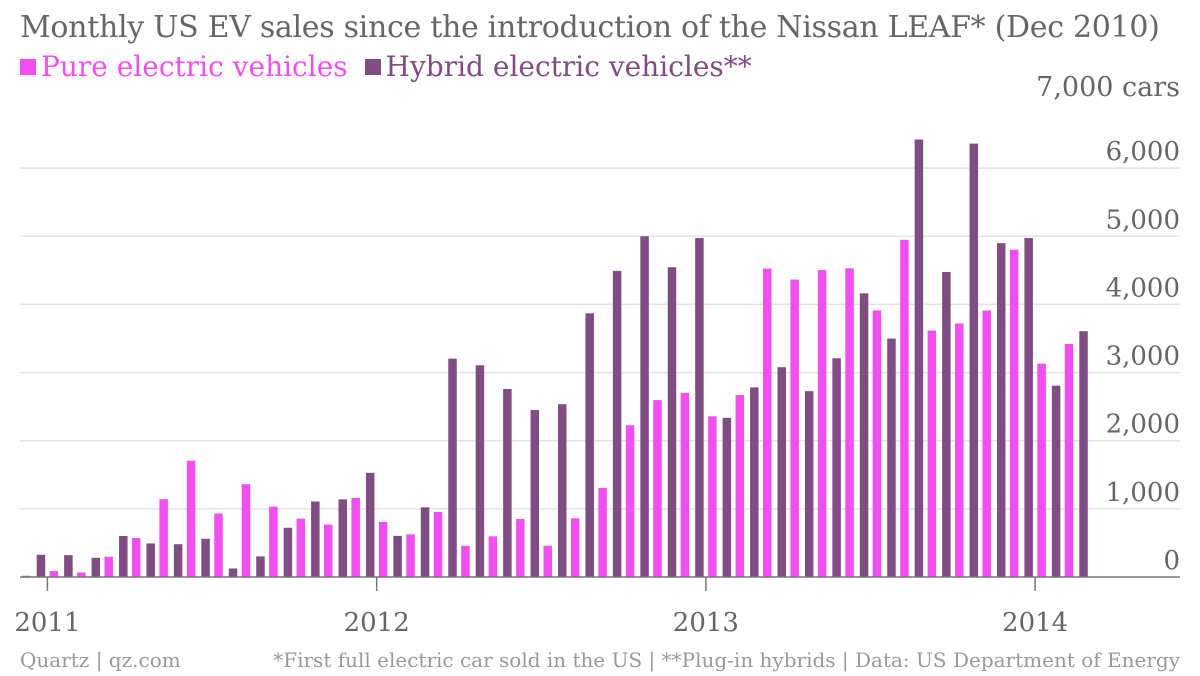 Image resolution: width=1200 pixels, height=676 pixels. Describe the element at coordinates (377, 623) in the screenshot. I see `x-tick-label: 2012` at that location.